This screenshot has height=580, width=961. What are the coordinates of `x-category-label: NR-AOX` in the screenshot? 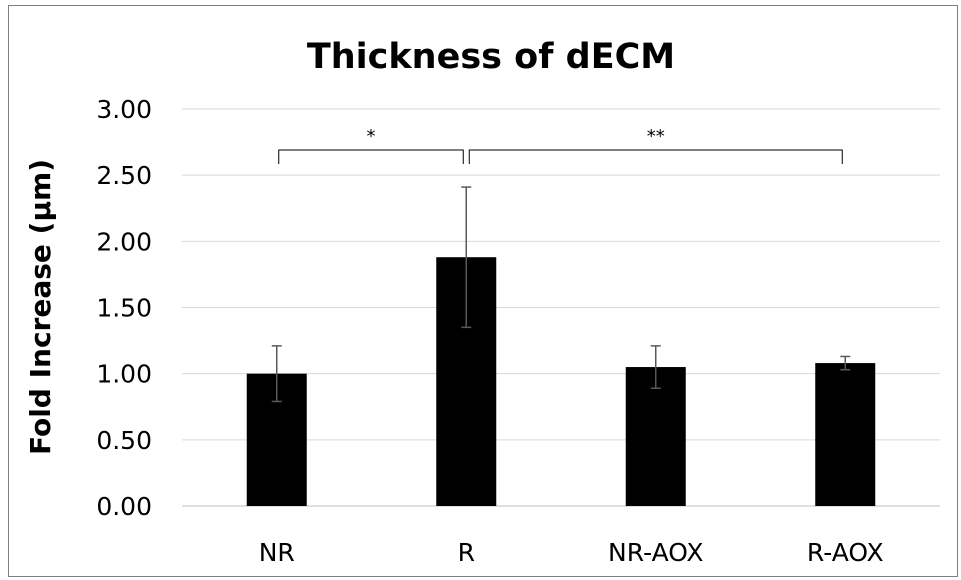 It's located at (655, 552).